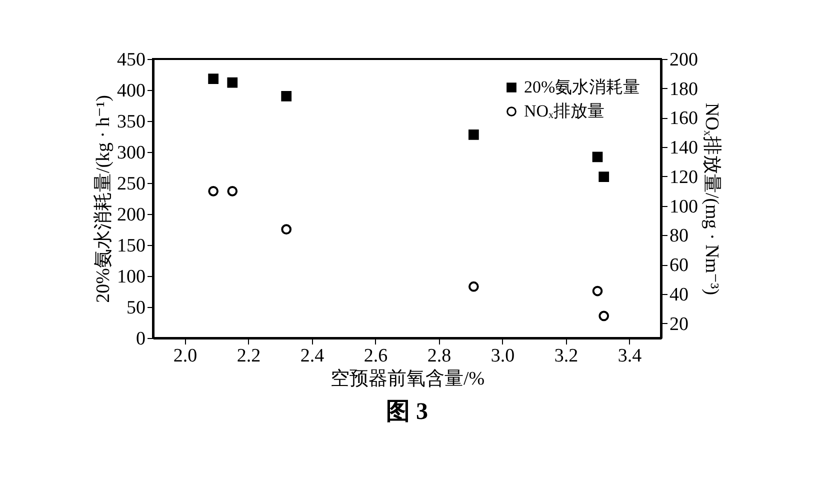 The image size is (822, 479). I want to click on x-tick-label: 3.4, so click(630, 356).